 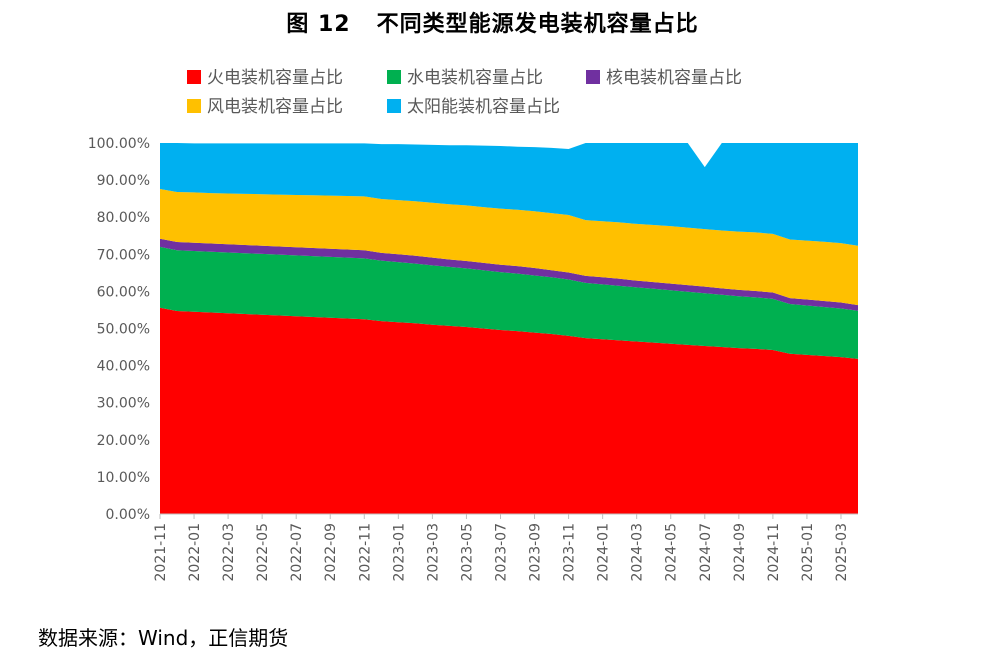 What do you see at coordinates (674, 78) in the screenshot?
I see `legend-label-2: 核电装机容量占比` at bounding box center [674, 78].